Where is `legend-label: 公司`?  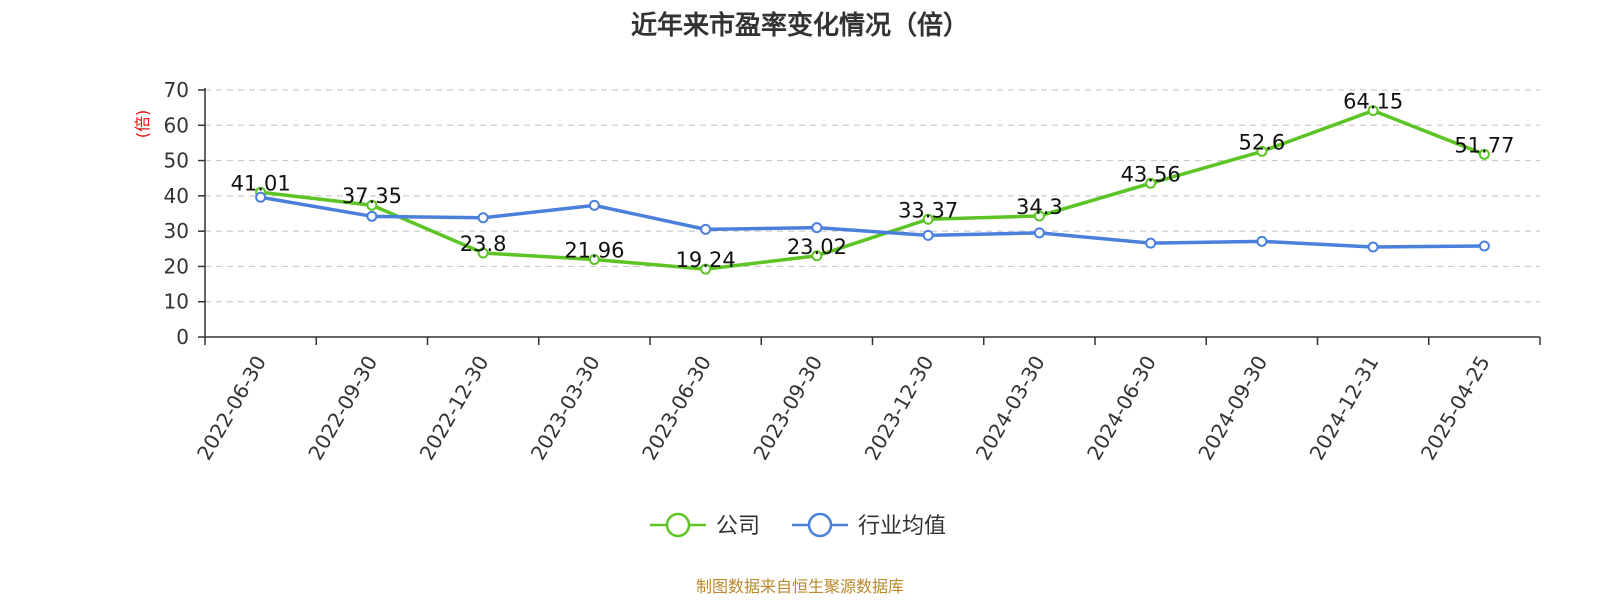
legend-label: 公司 is located at coordinates (738, 526).